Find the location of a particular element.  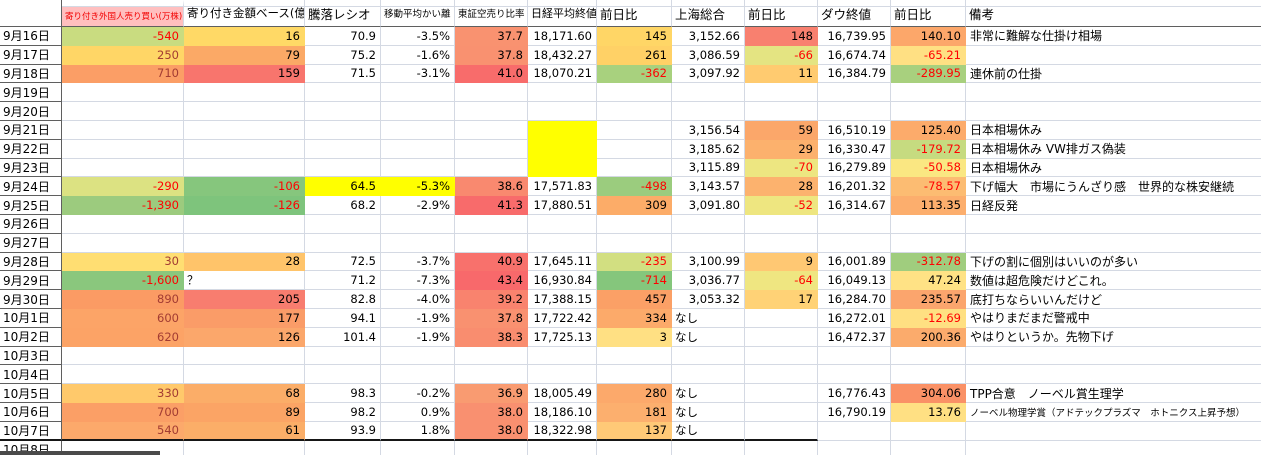

cell-remark: 日本相場休み VW排ガス偽装 is located at coordinates (1113, 149).